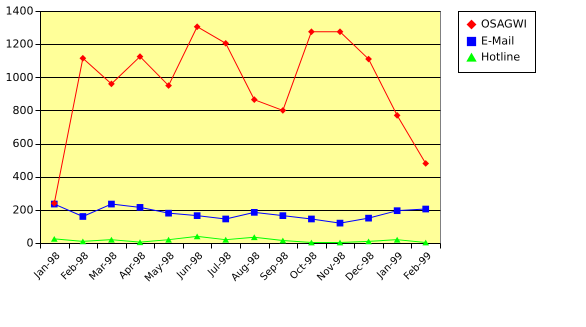 The image size is (586, 327). Describe the element at coordinates (504, 24) in the screenshot. I see `legend-label: OSAGWI` at that location.